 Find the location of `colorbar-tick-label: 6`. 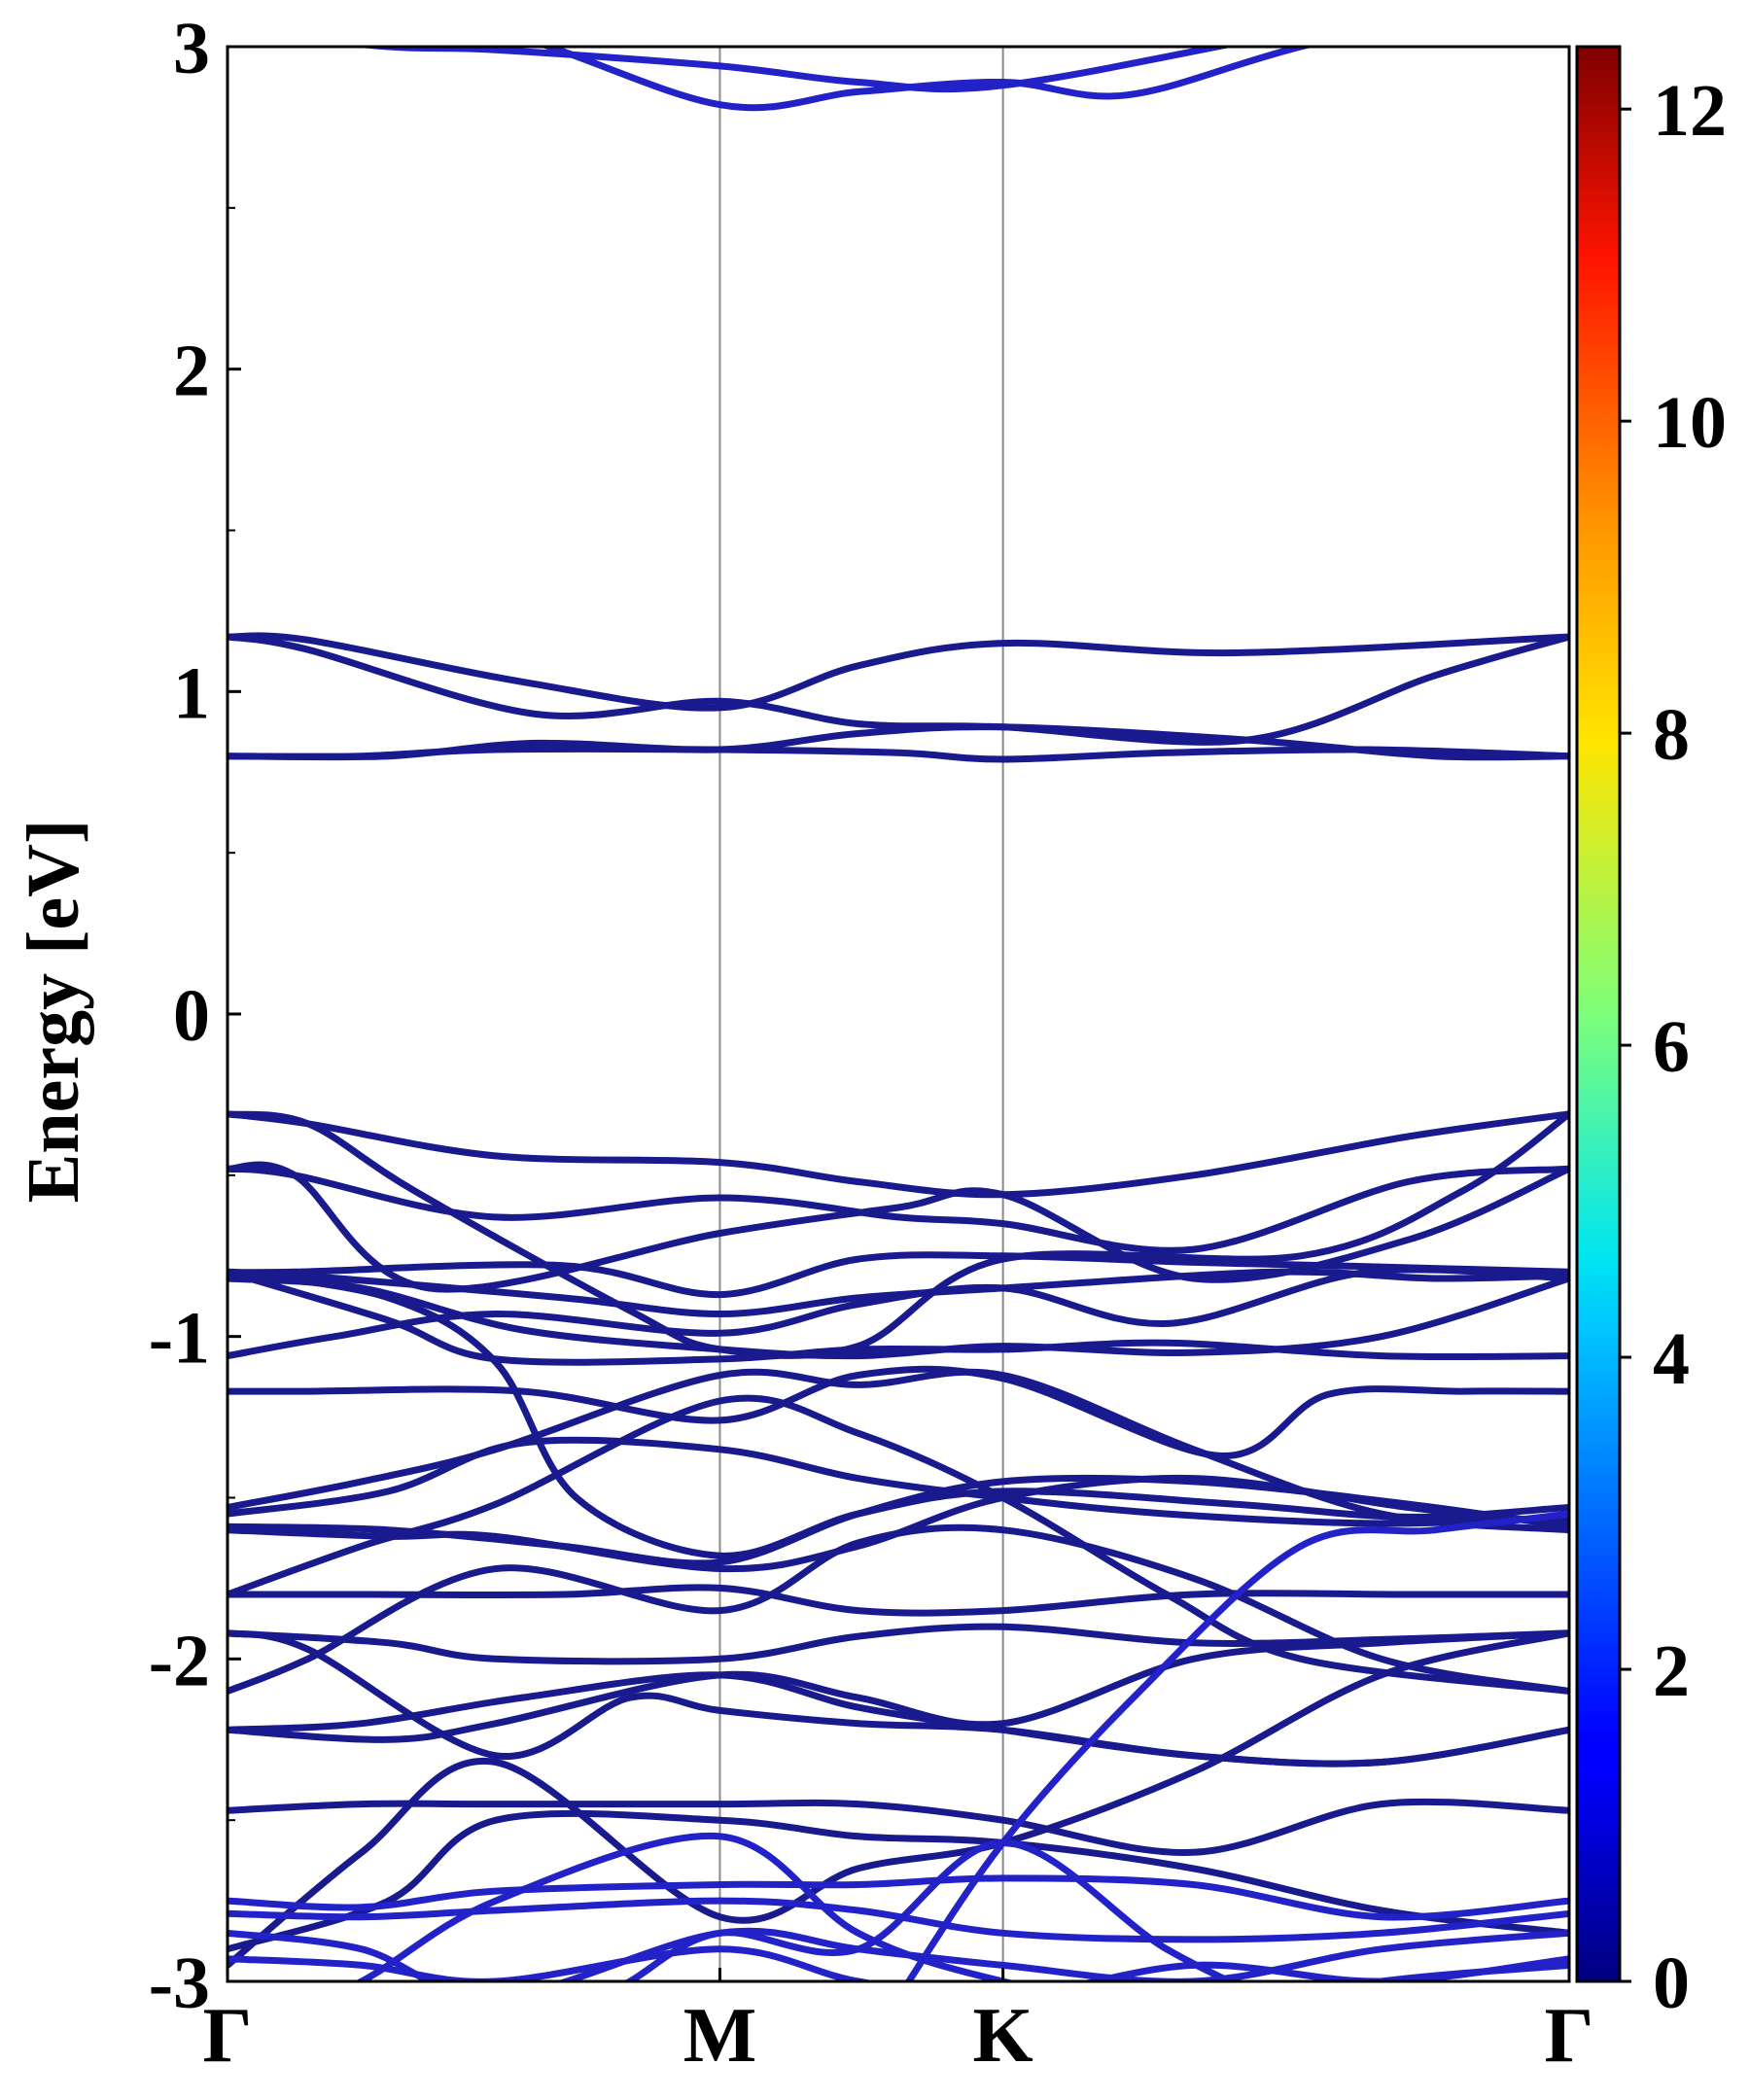

colorbar-tick-label: 6 is located at coordinates (1671, 1047).